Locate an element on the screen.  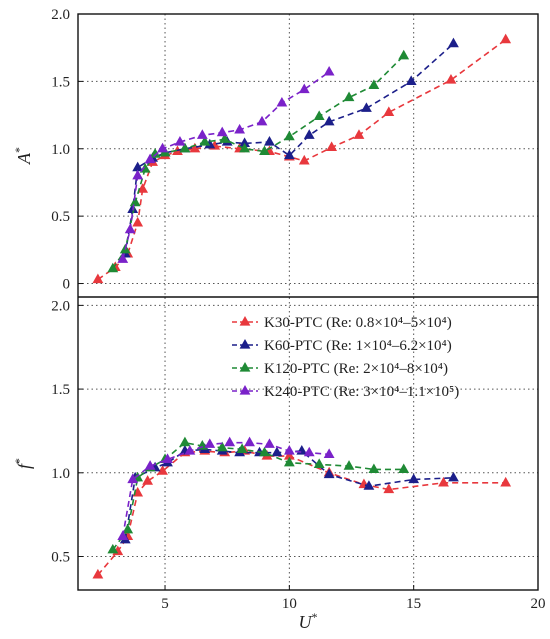
legend-item: K240-PTC (Re: 3×10⁴–1.1×10⁵) is located at coordinates (345, 392).